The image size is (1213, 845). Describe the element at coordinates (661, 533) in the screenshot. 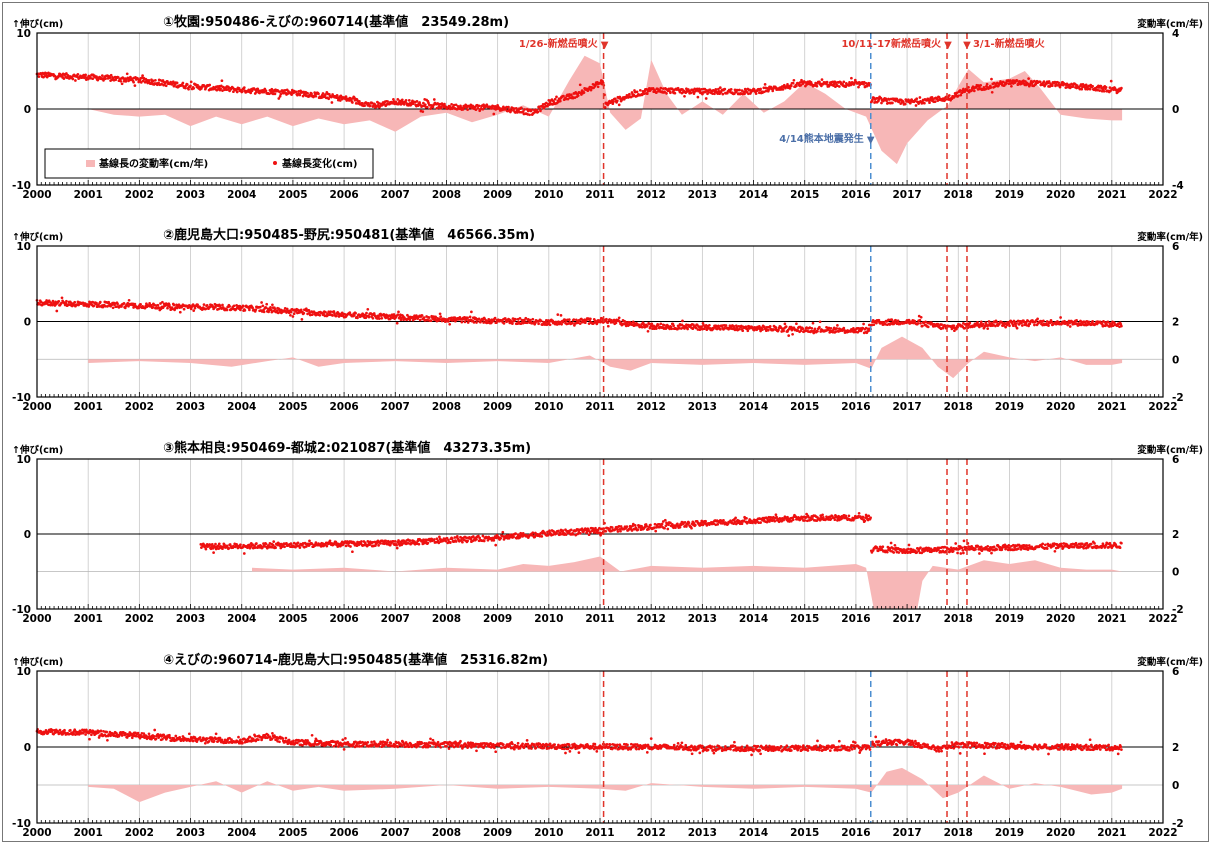

I see `baseline-change-series` at that location.